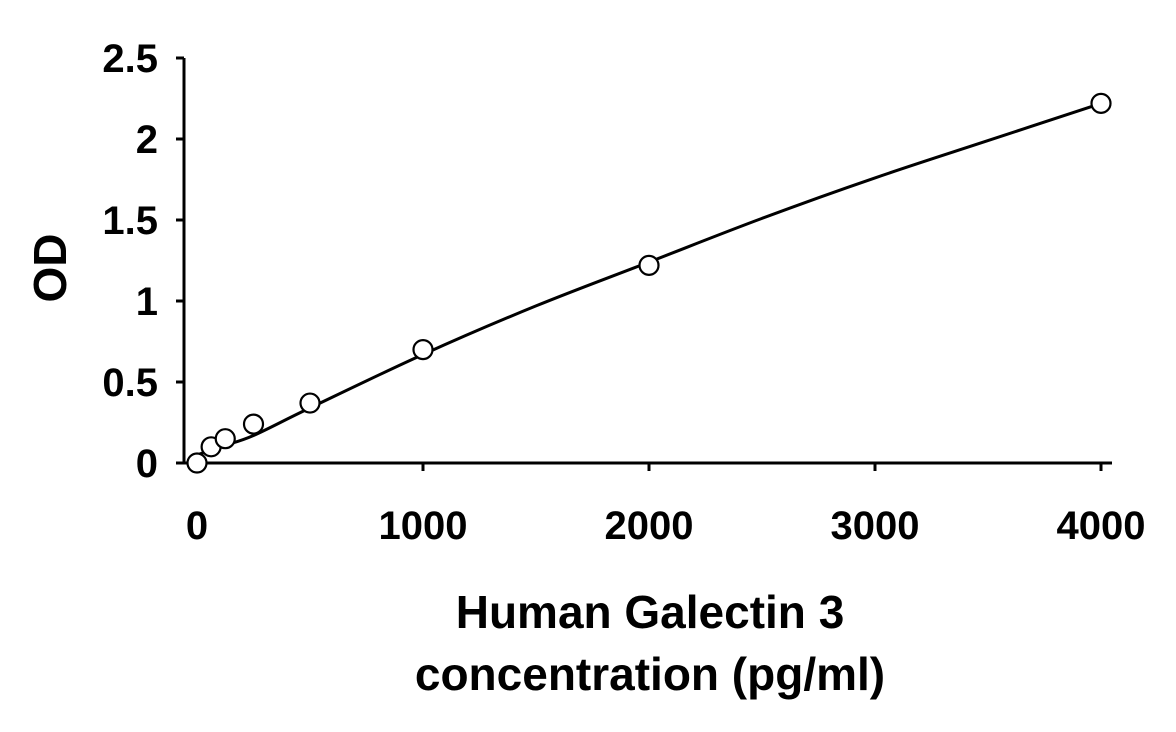  What do you see at coordinates (875, 526) in the screenshot?
I see `x-tick-label: 3000` at bounding box center [875, 526].